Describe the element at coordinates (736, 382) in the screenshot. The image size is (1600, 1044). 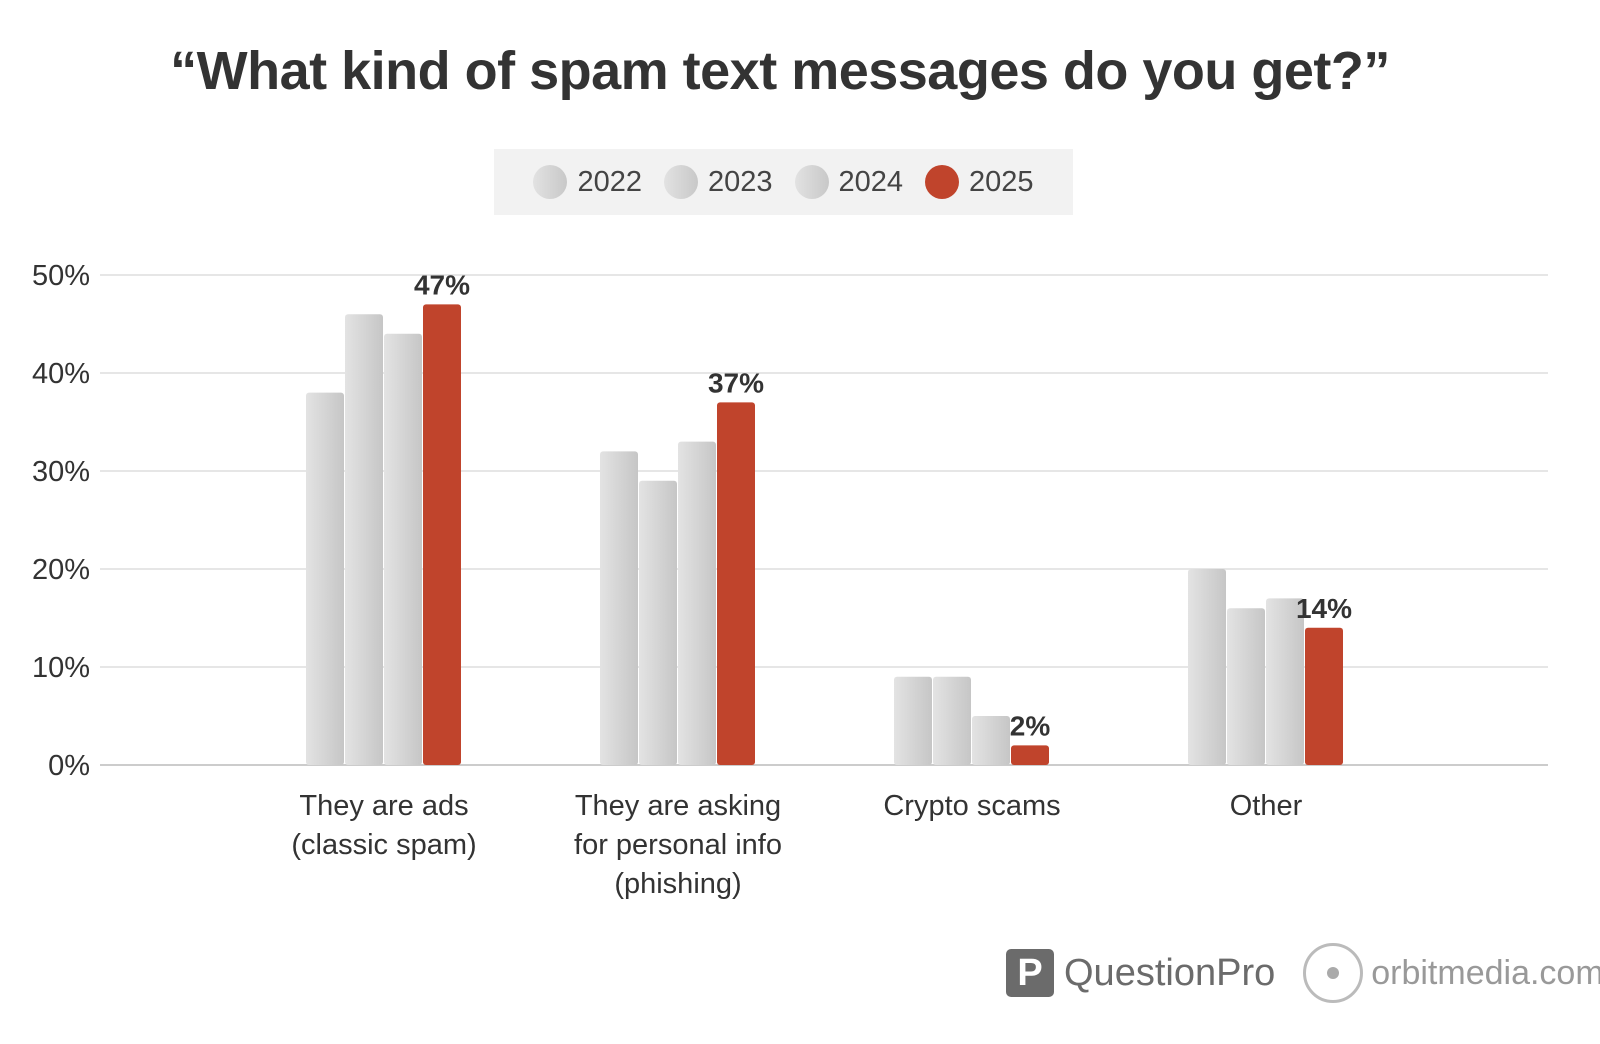
I see `data-label: 37%` at that location.